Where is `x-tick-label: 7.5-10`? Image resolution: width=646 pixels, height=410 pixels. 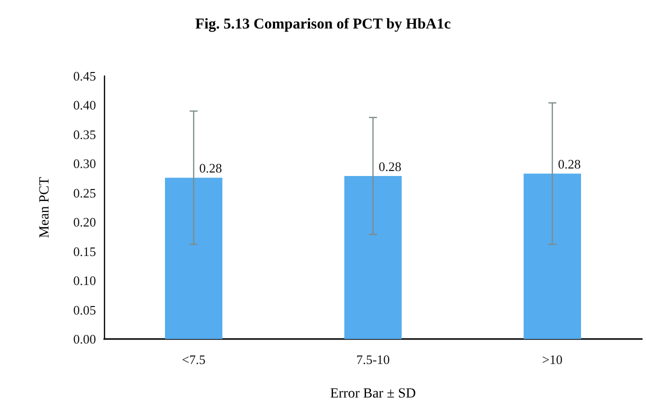
x-tick-label: 7.5-10 is located at coordinates (373, 359).